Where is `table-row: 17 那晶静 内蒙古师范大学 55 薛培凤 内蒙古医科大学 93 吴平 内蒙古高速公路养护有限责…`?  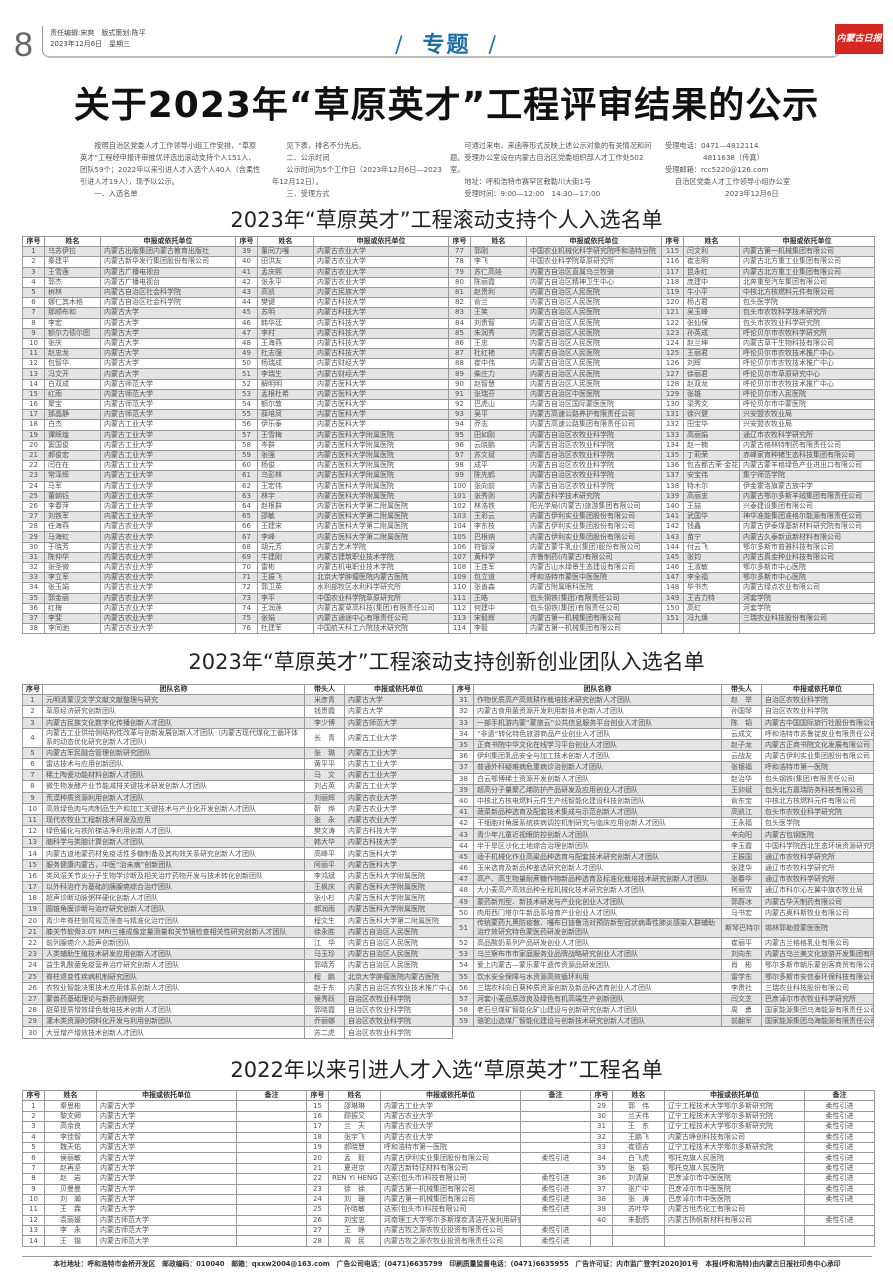
table-row: 17 那晶静 内蒙古师范大学 55 薛培凤 内蒙古医科大学 93 吴平 内蒙古高速公路养护有限责… is located at coordinates (448, 415).